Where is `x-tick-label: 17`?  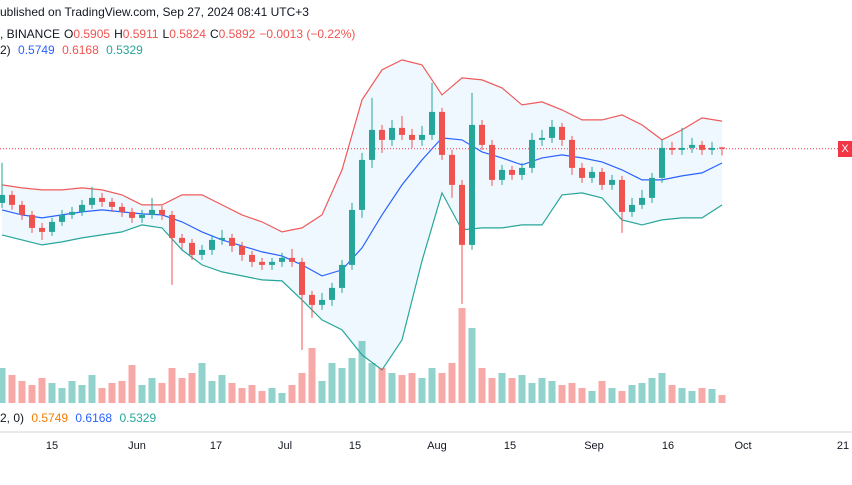
x-tick-label: 17 is located at coordinates (216, 446).